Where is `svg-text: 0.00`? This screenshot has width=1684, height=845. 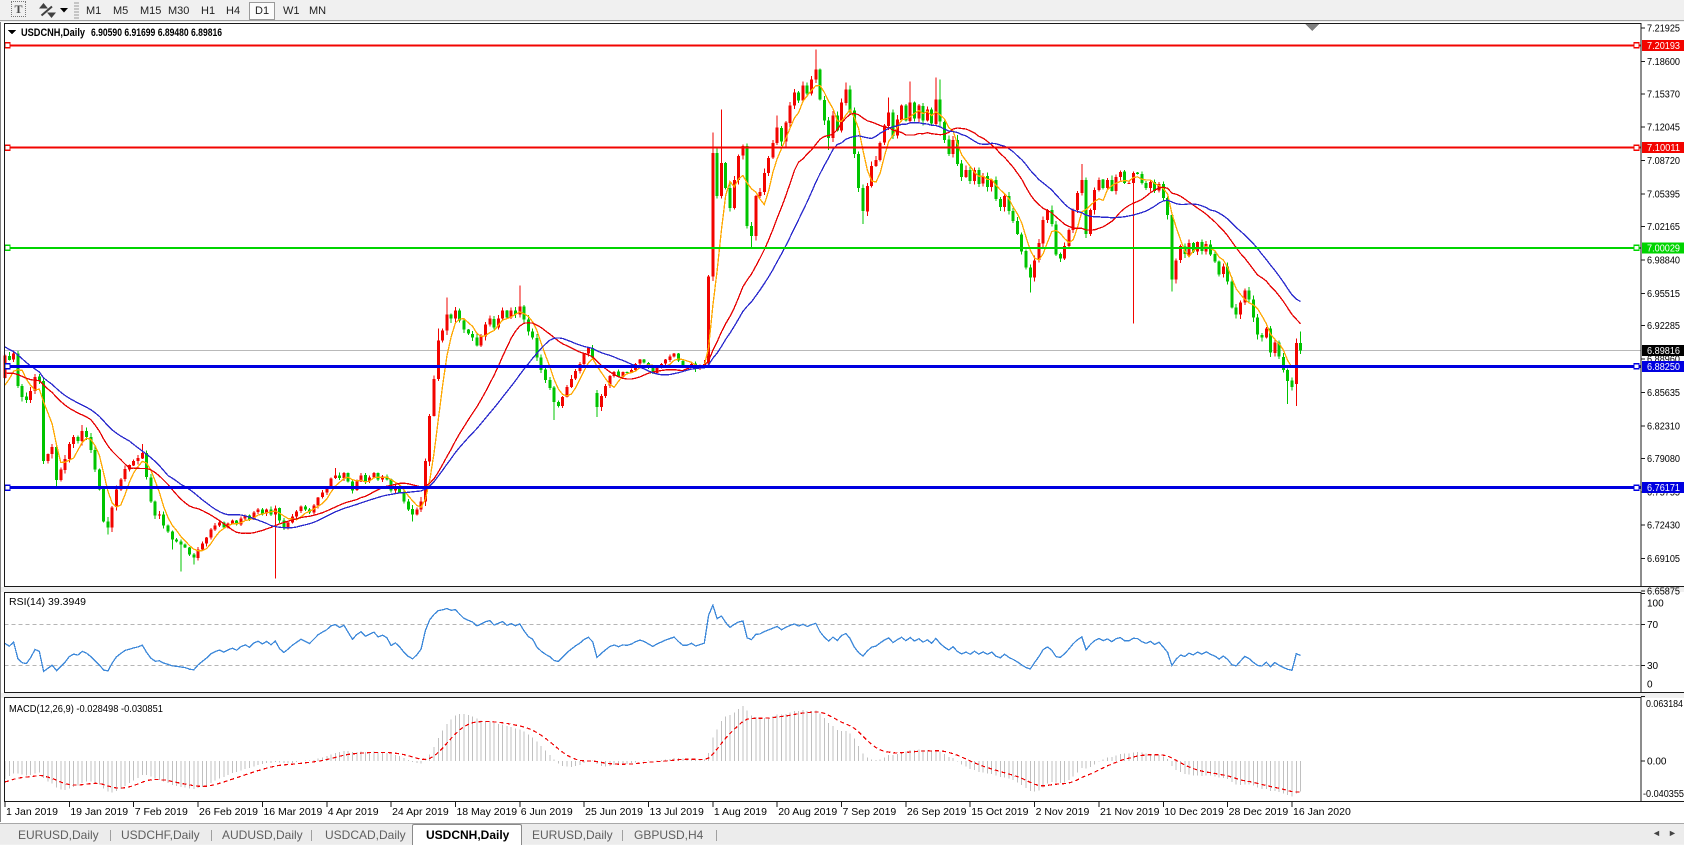 svg-text: 0.00 is located at coordinates (1657, 762).